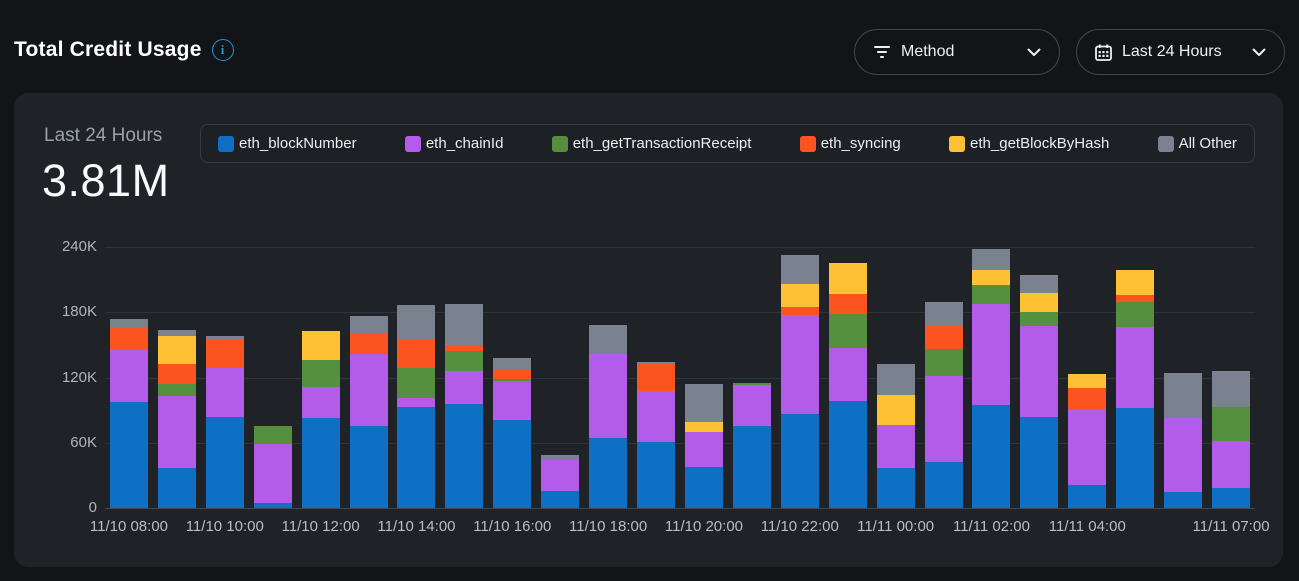  I want to click on legend-item-eth_chainid: eth_chainId, so click(453, 143).